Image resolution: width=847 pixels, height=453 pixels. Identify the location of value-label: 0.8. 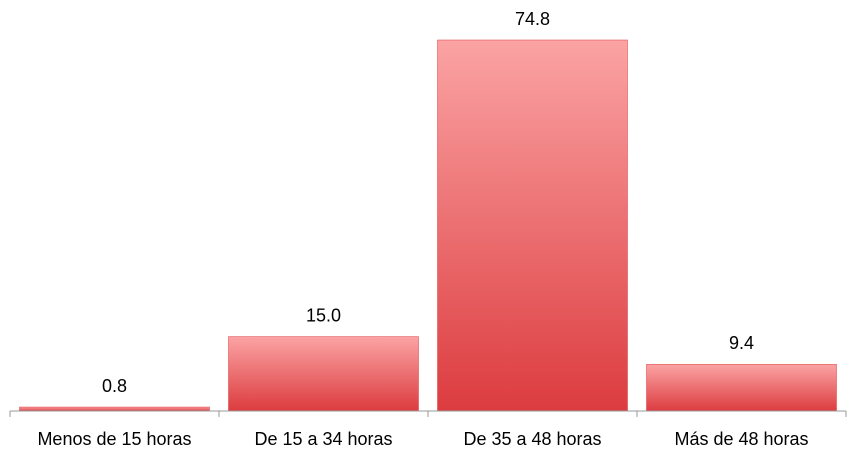
(114, 386).